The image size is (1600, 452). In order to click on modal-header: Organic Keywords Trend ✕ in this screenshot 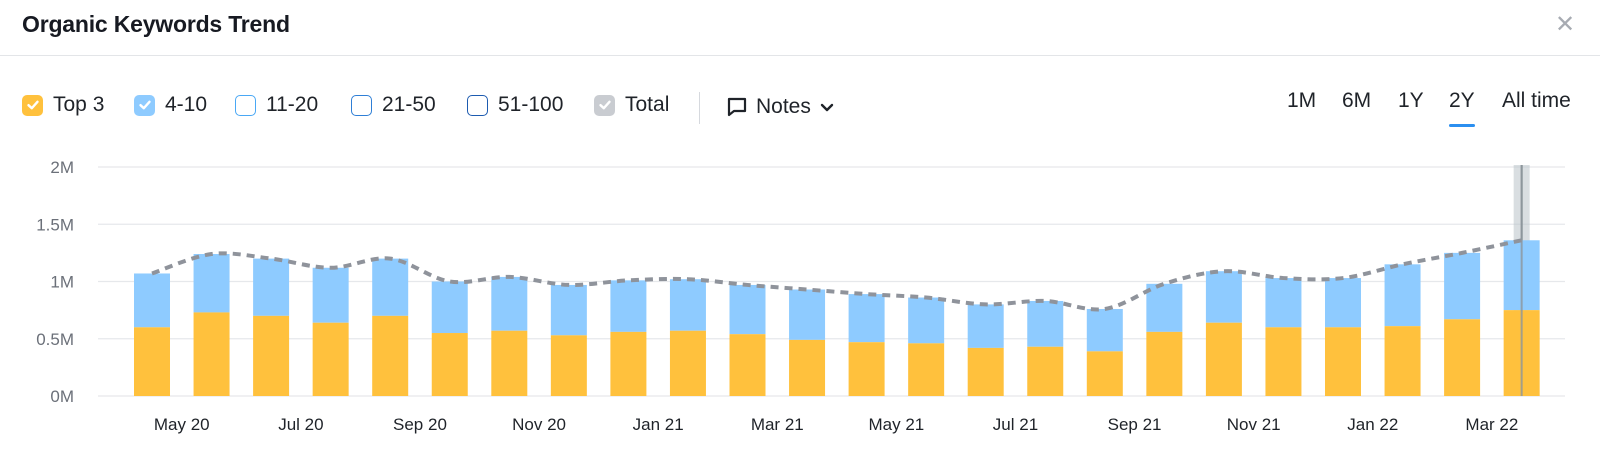, I will do `click(800, 28)`.